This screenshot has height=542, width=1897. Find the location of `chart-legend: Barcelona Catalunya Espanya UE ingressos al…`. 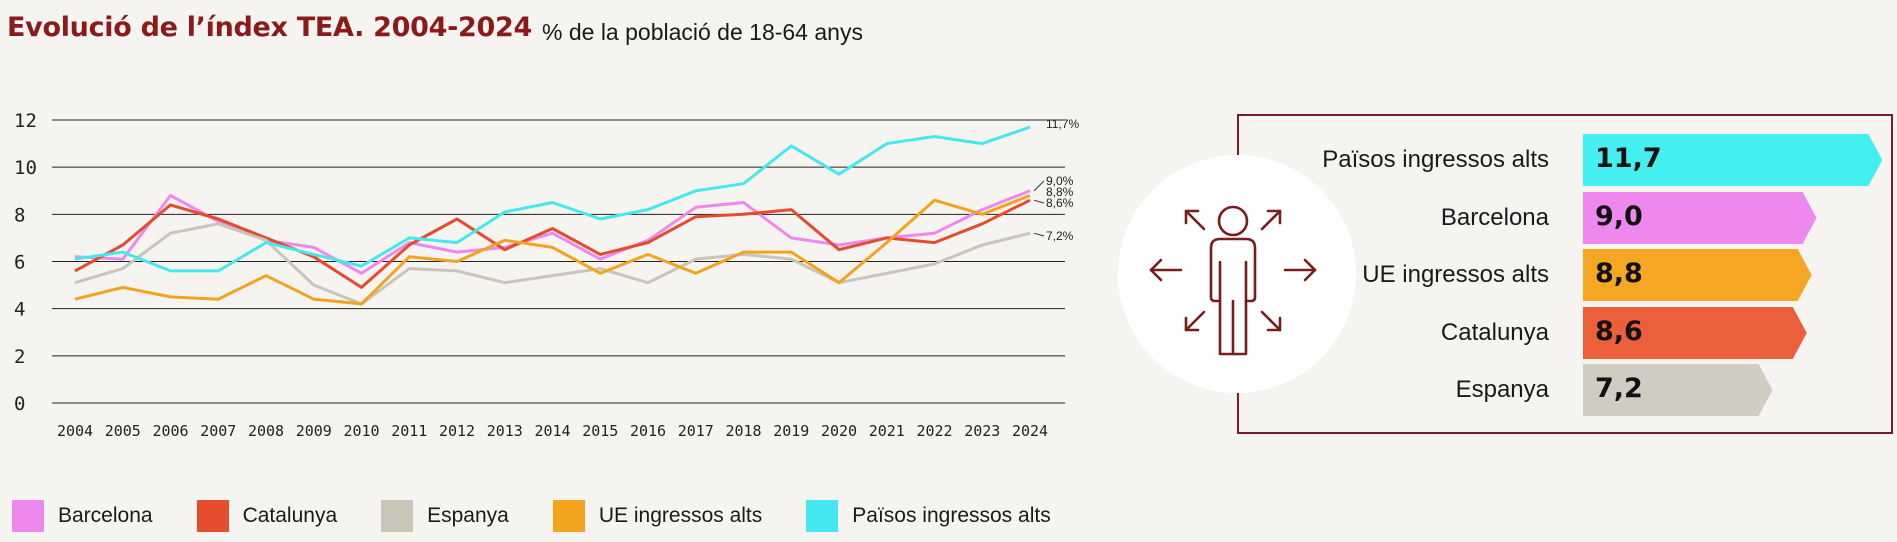

chart-legend: Barcelona Catalunya Espanya UE ingressos al… is located at coordinates (553, 516).